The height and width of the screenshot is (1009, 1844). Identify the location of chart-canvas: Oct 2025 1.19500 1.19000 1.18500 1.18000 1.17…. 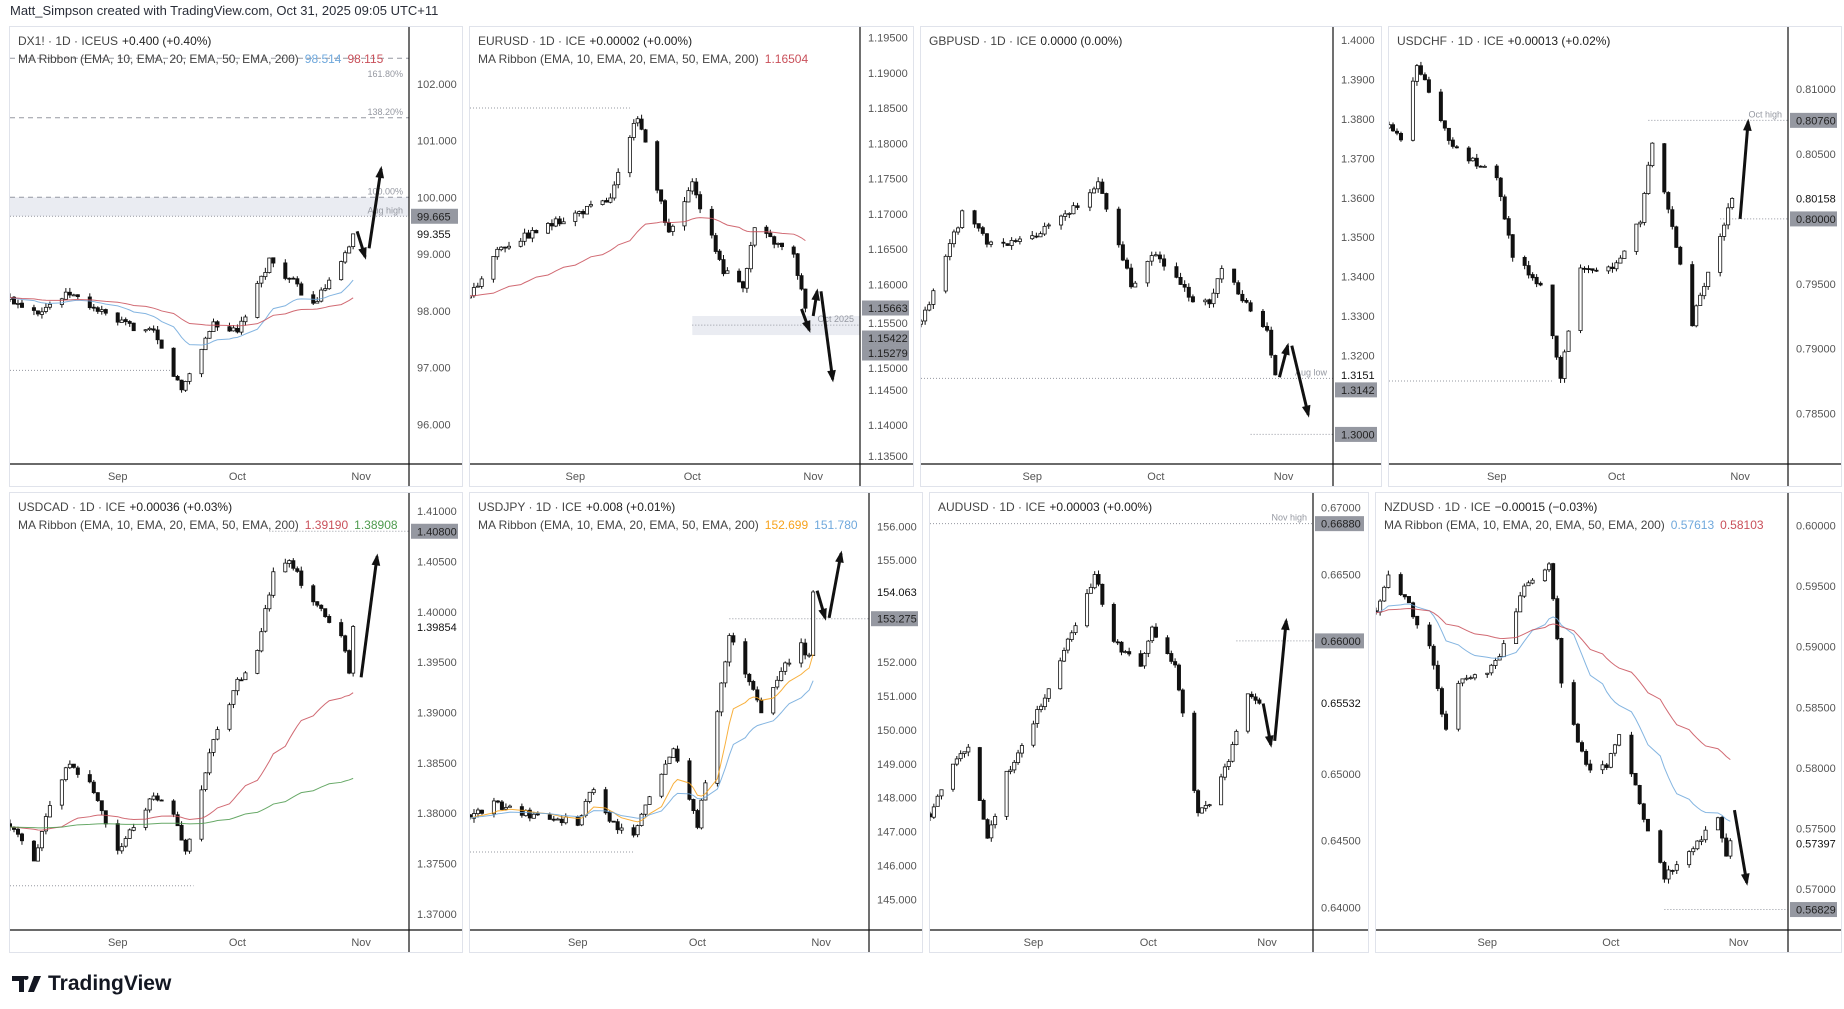
(691, 256).